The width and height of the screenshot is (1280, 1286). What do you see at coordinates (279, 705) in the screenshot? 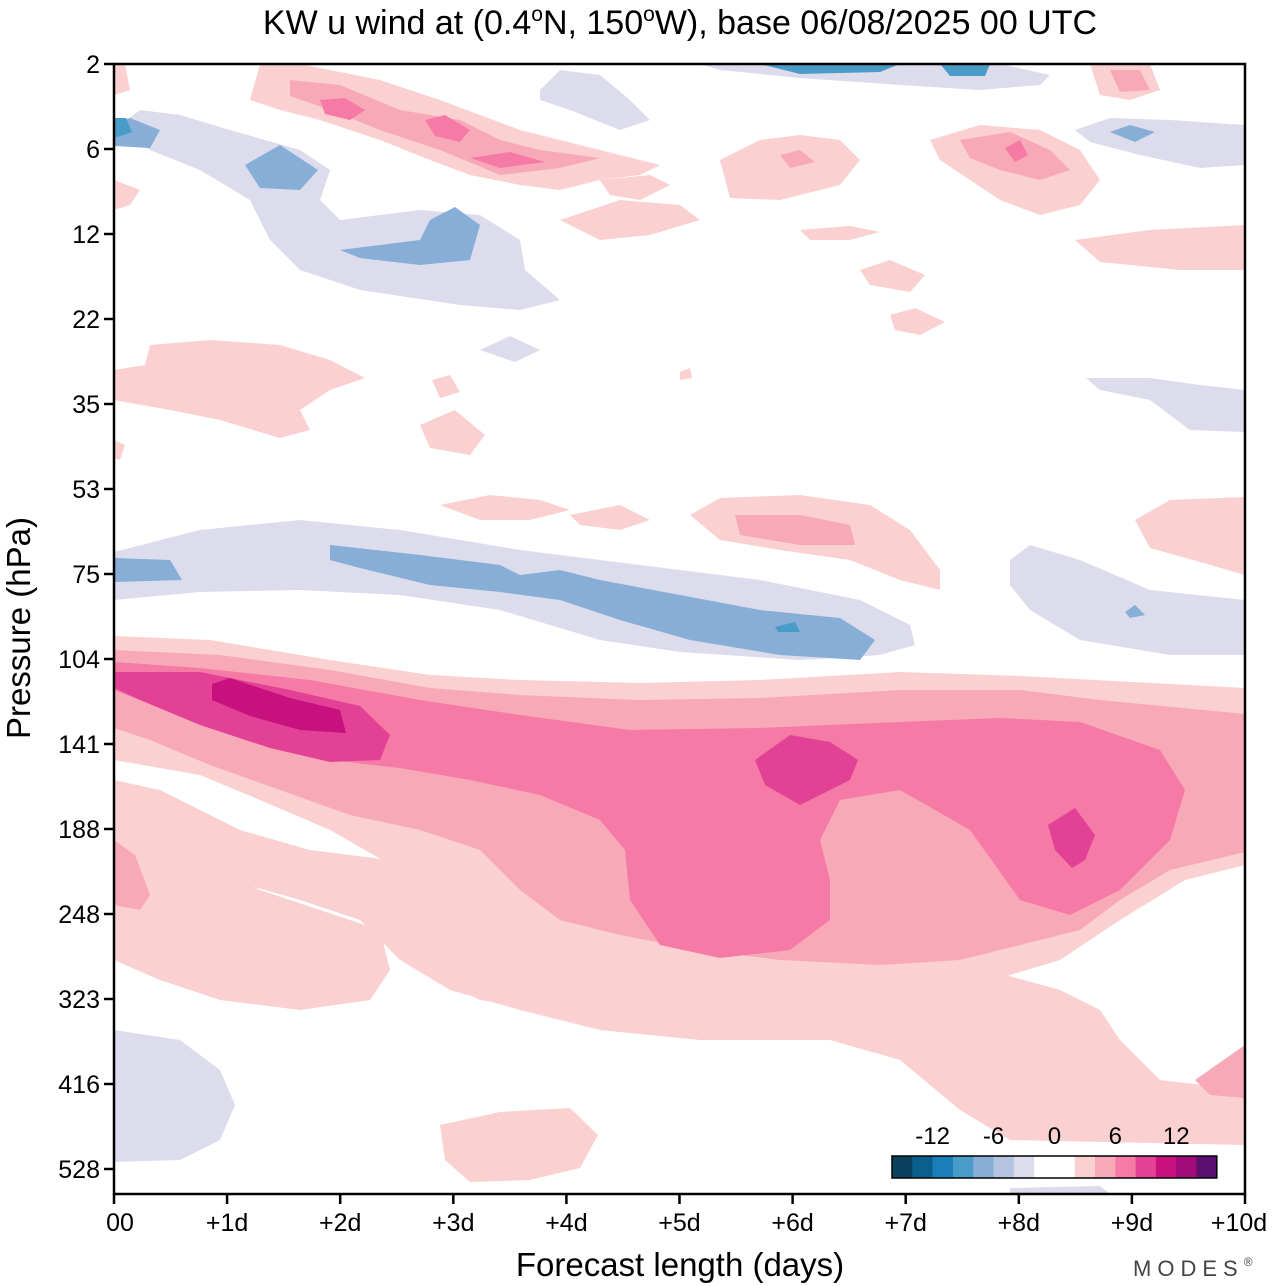
I see `contour-core-max` at bounding box center [279, 705].